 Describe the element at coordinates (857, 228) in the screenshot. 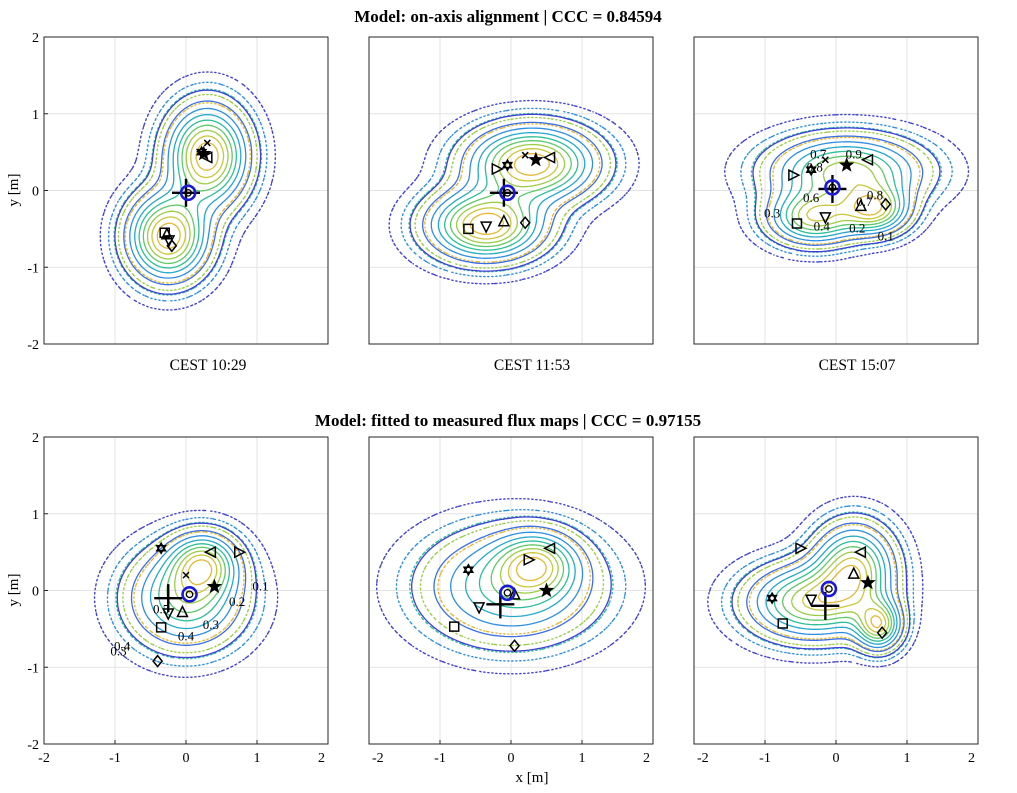

I see `contour-label: 0.2` at that location.